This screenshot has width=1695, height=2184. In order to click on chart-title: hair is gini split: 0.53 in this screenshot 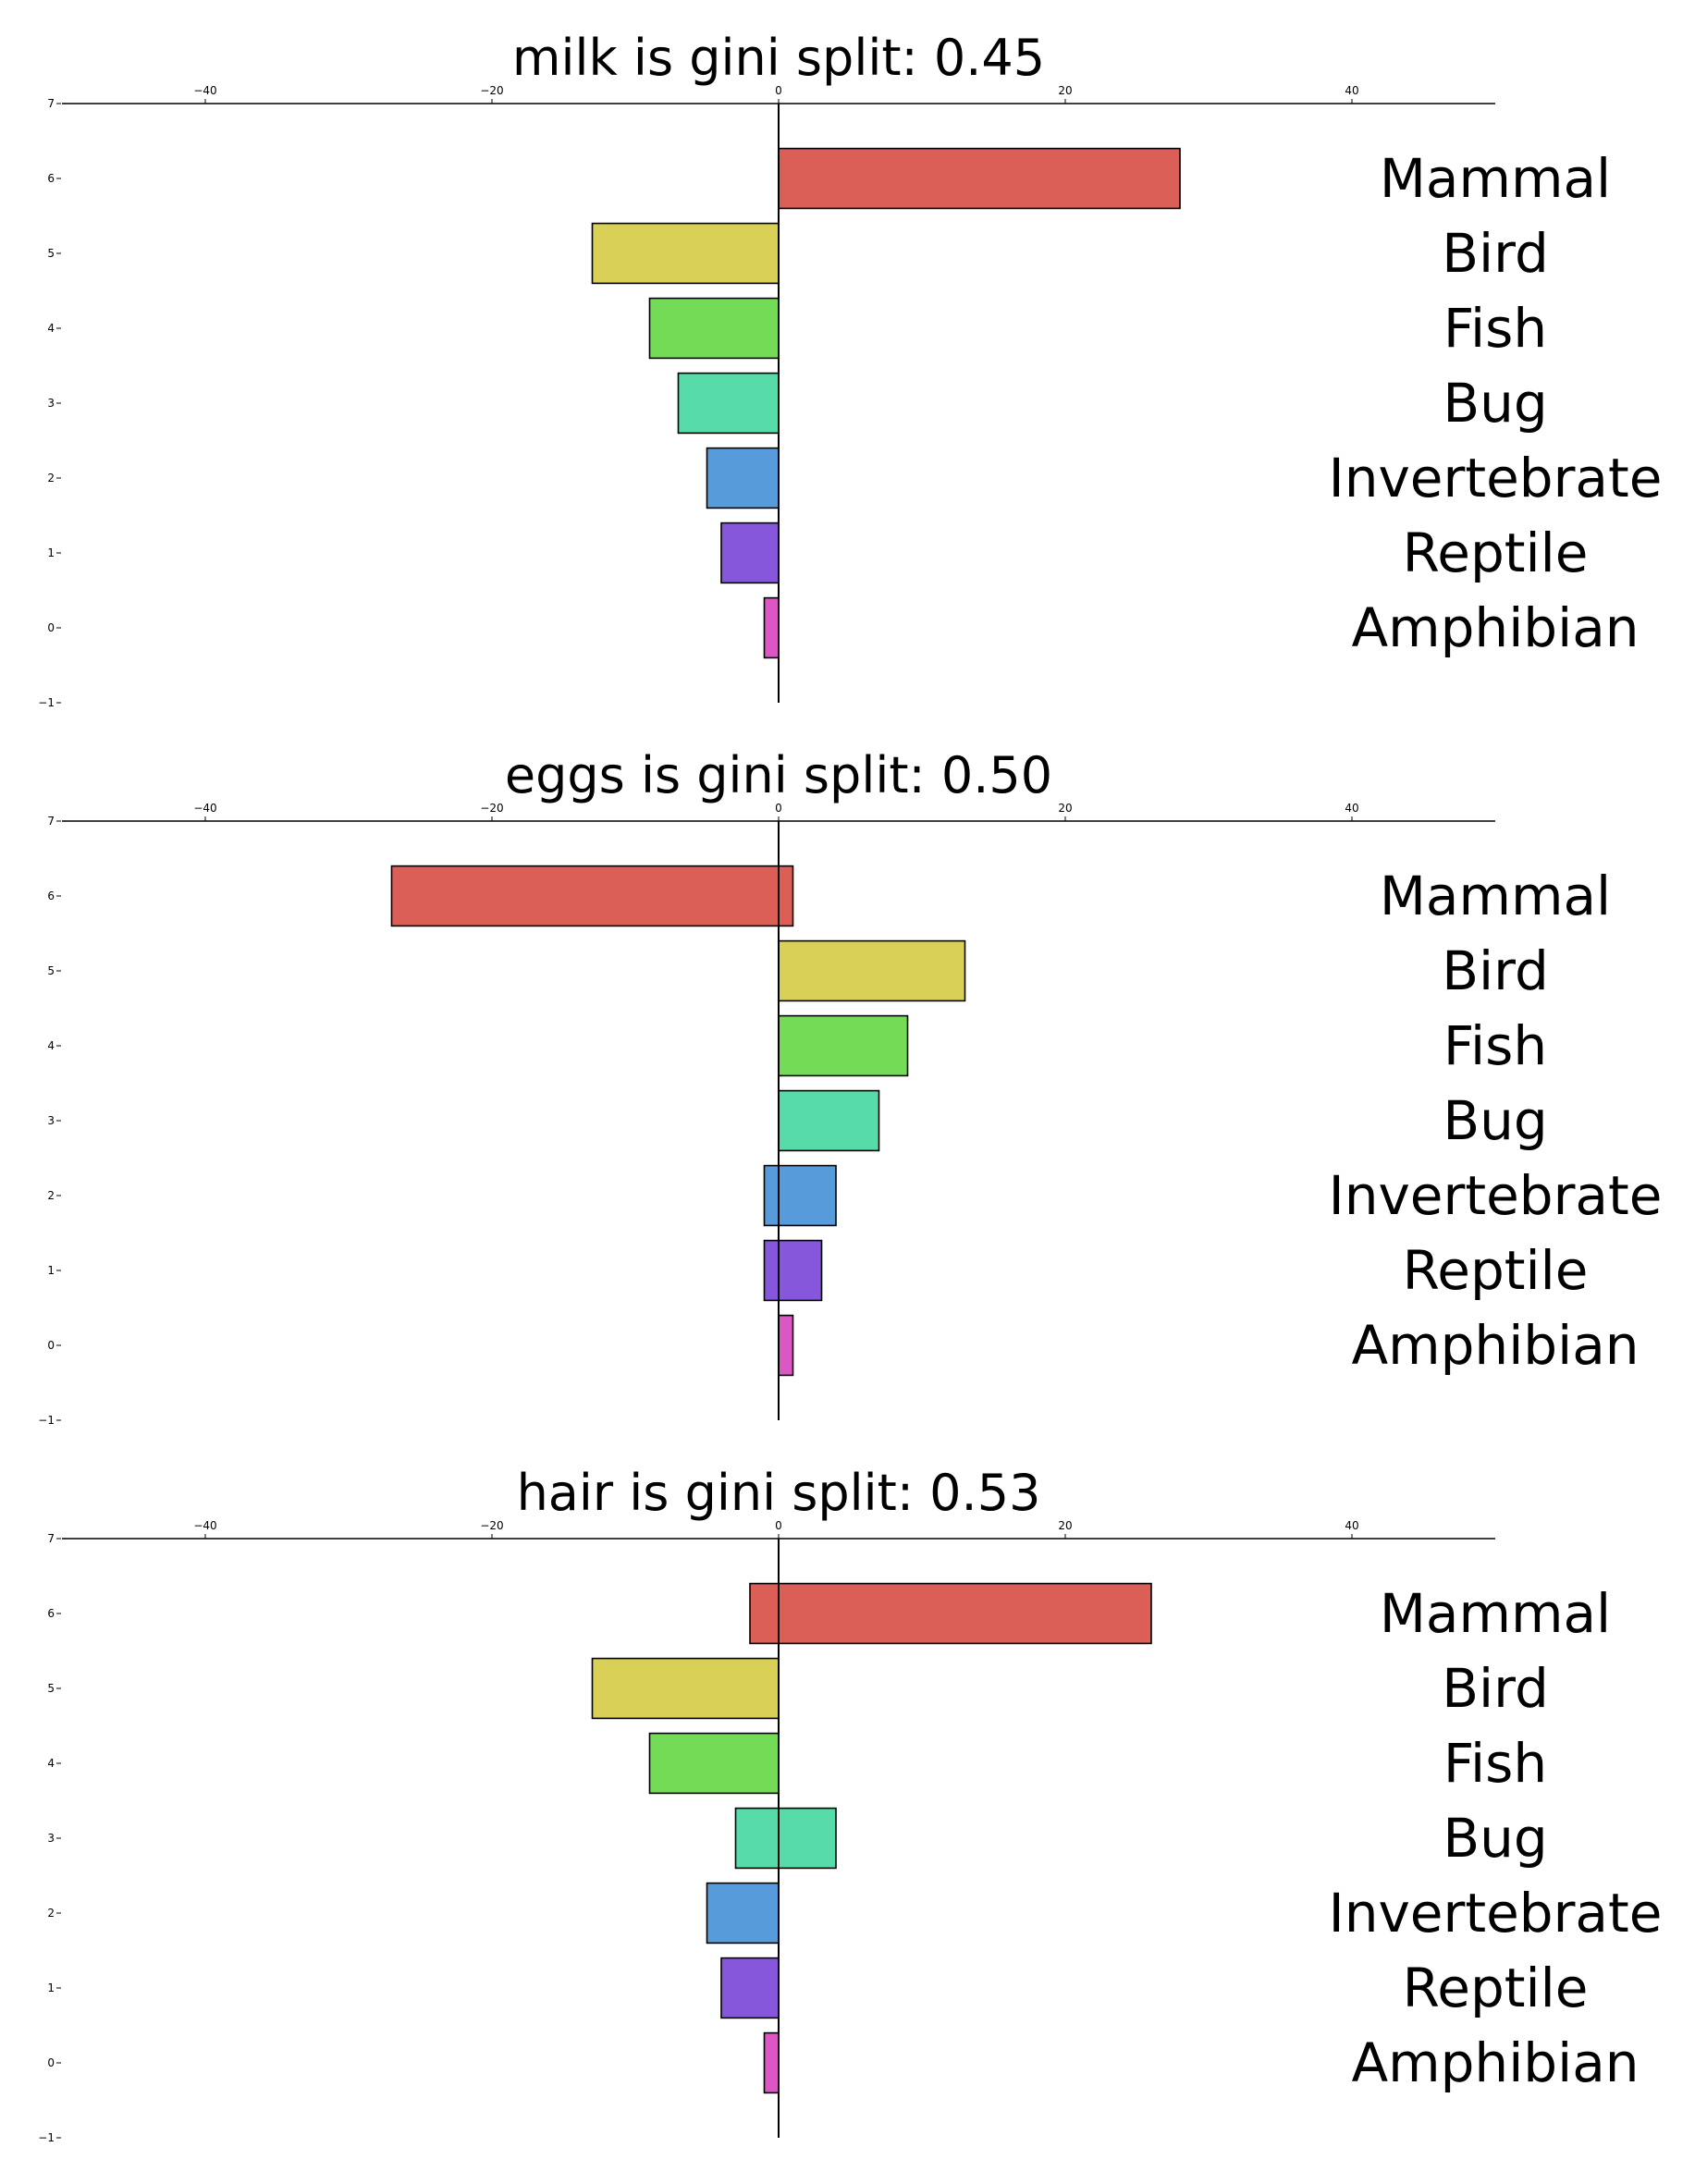, I will do `click(779, 1493)`.